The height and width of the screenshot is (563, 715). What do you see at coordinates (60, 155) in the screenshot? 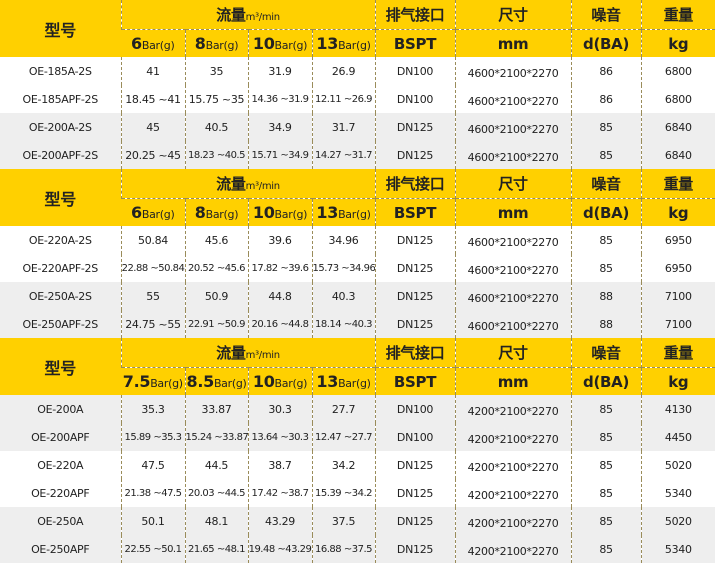
I see `model-cell: OE-200APF-2S` at bounding box center [60, 155].